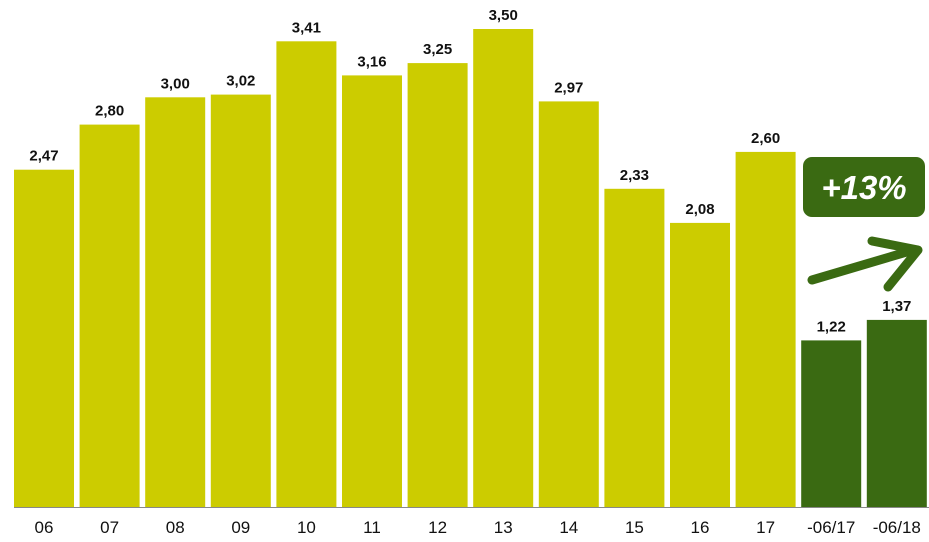 Image resolution: width=929 pixels, height=542 pixels. I want to click on data-label-07: 2,80, so click(109, 111).